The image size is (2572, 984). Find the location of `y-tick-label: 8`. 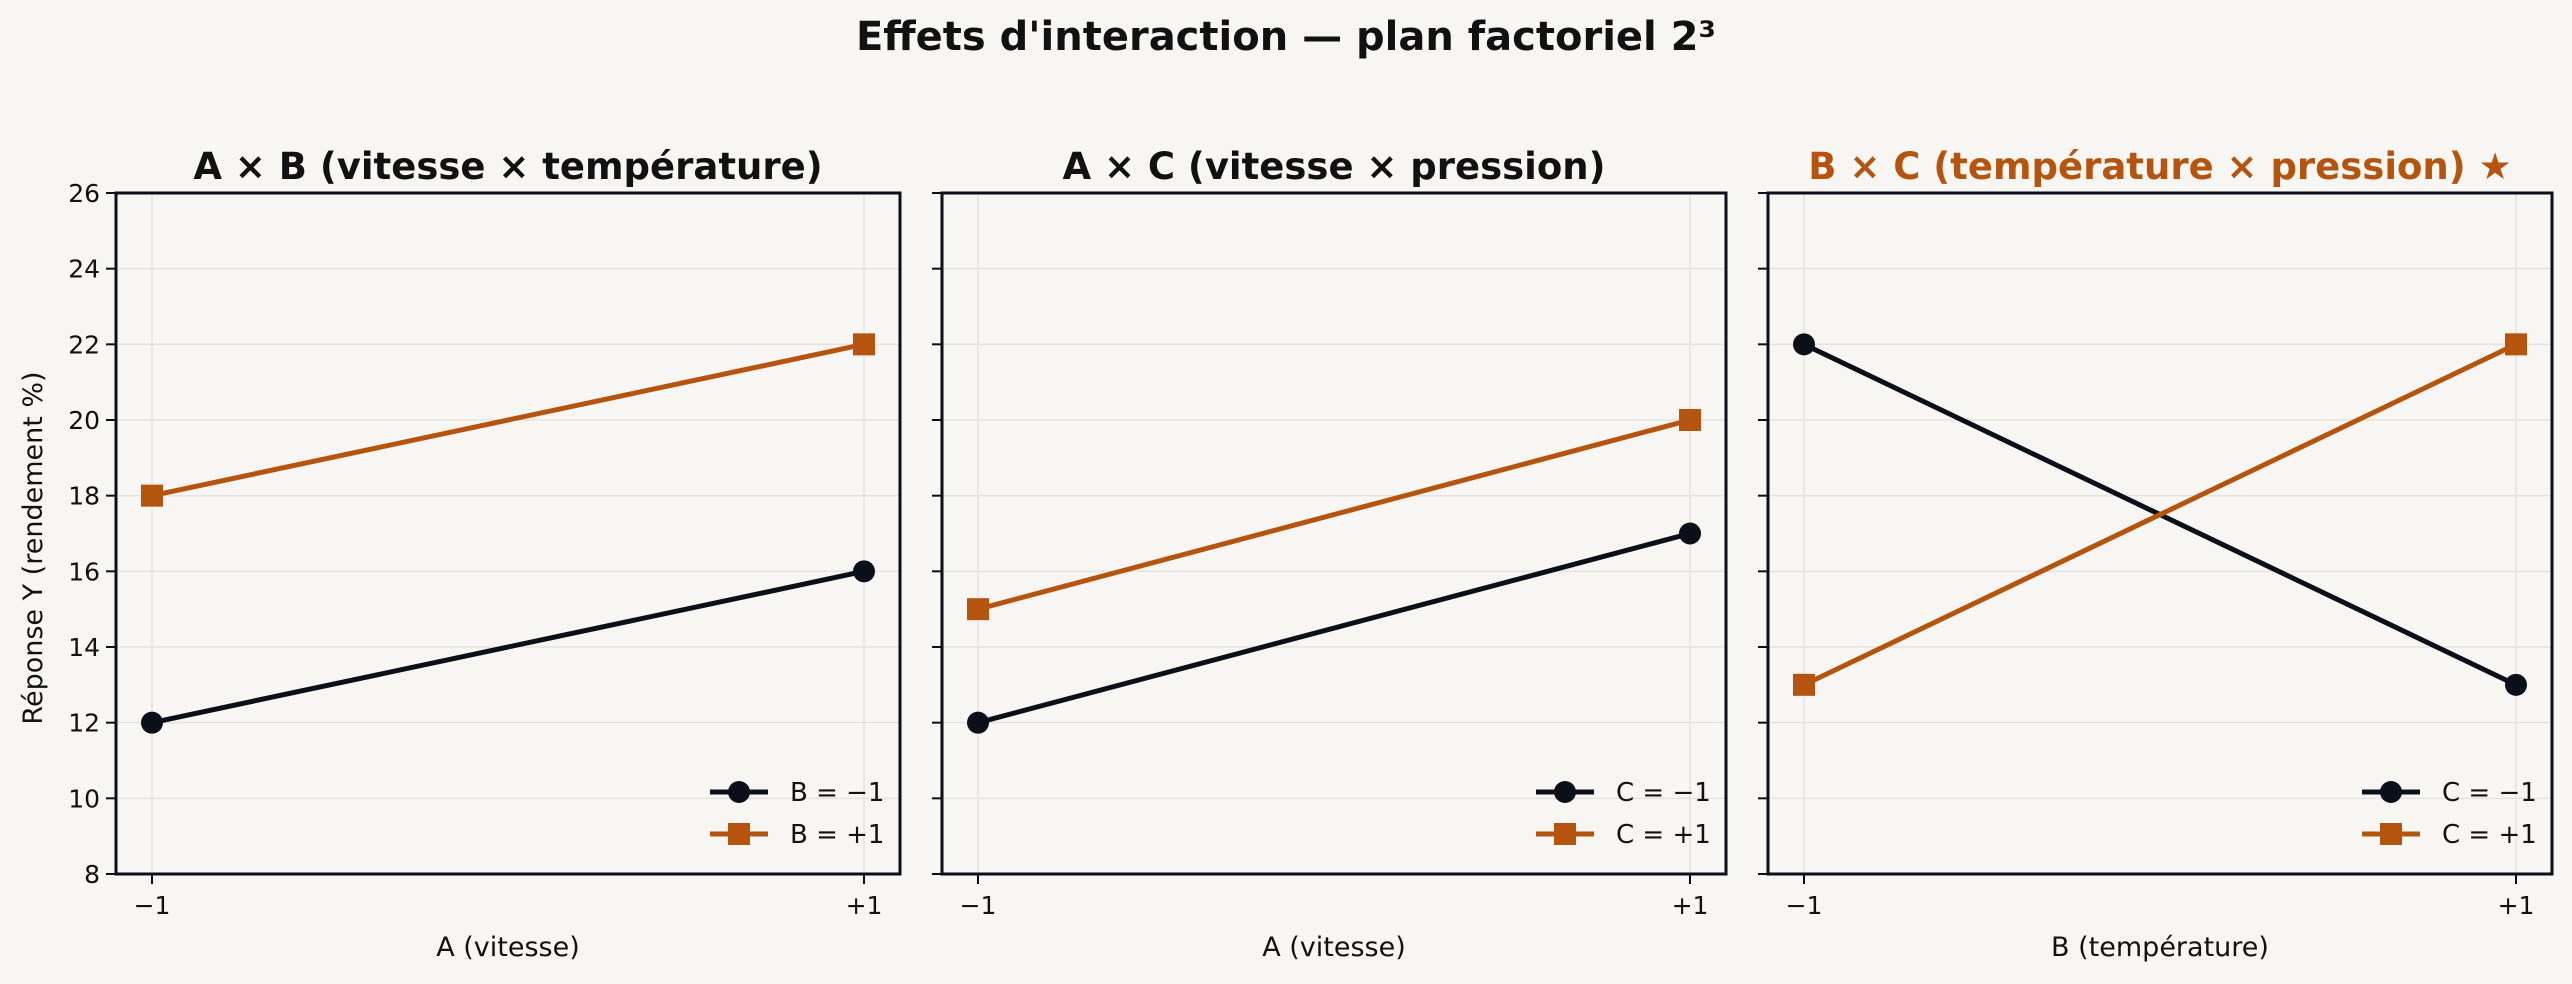

y-tick-label: 8 is located at coordinates (92, 874).